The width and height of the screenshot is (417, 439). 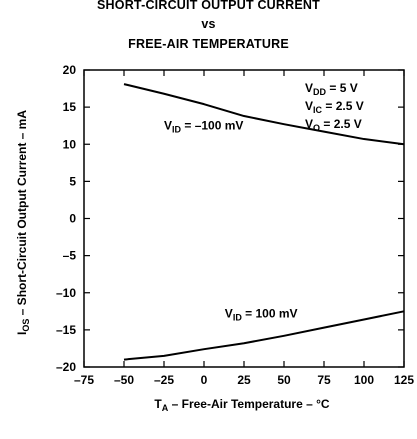 I want to click on condition-label: VO = 2.5 V, so click(x=333, y=125).